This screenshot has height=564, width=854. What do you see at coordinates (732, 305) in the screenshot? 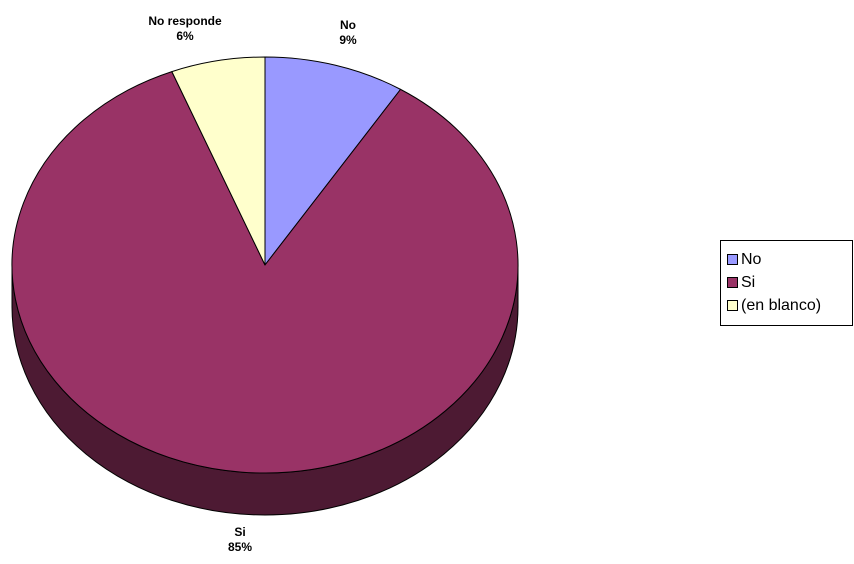
I see `legend-swatch-en-blanco` at bounding box center [732, 305].